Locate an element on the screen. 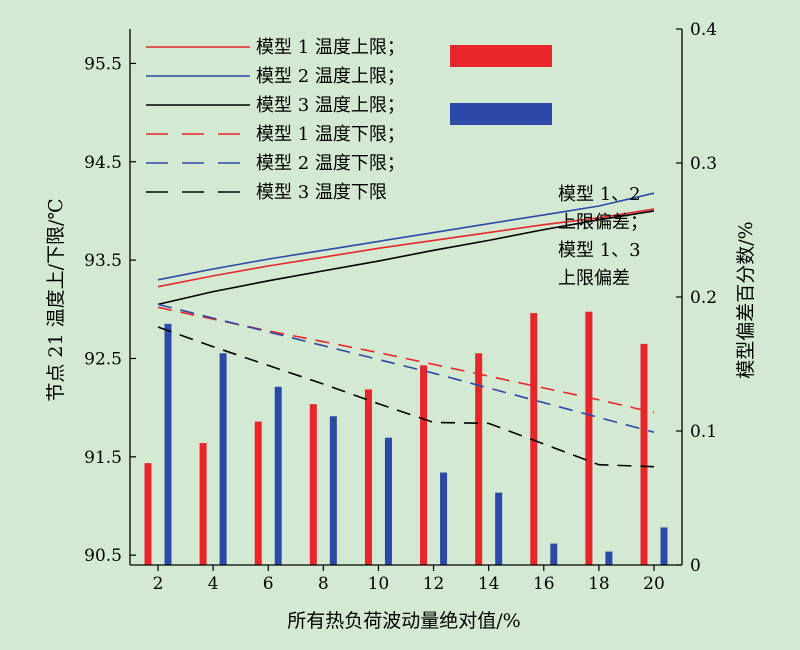 This screenshot has height=650, width=800. y-right-tick-label: 0.3 is located at coordinates (703, 164).